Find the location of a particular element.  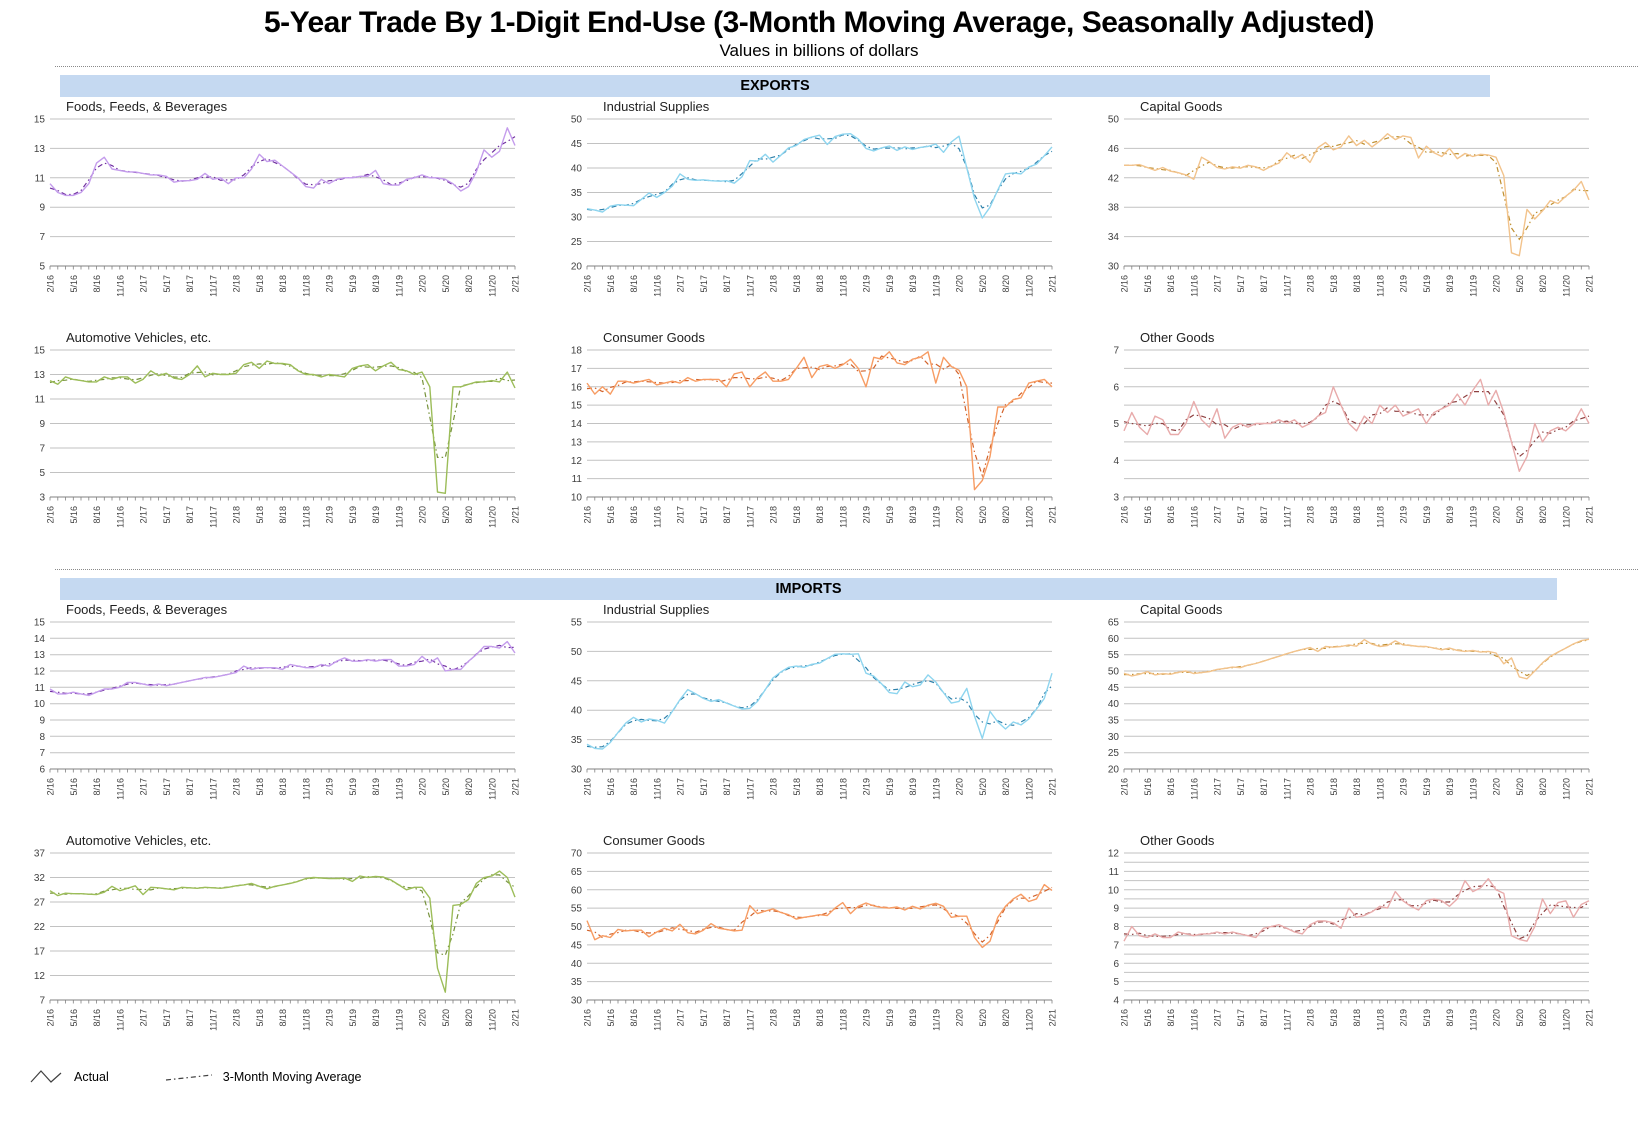

moving-average-line-icon is located at coordinates (188, 1077).